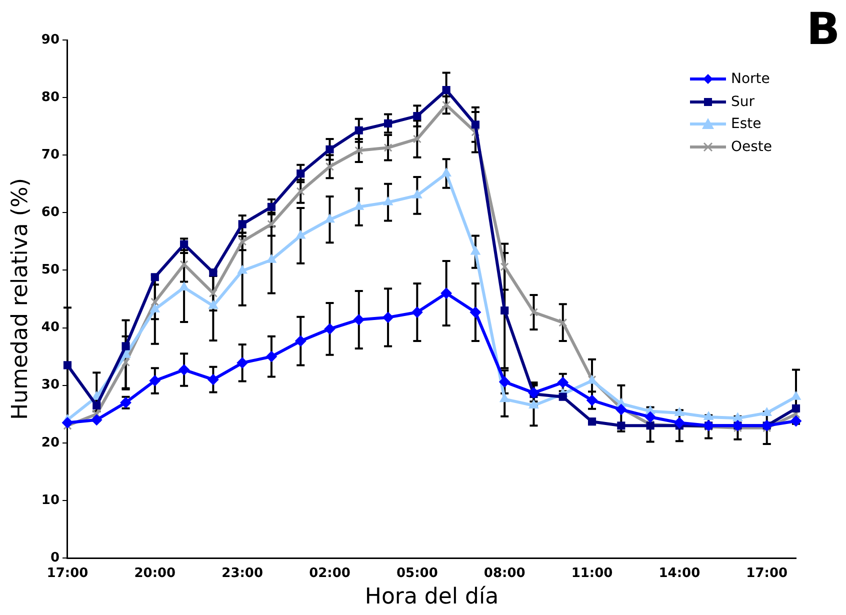  What do you see at coordinates (750, 79) in the screenshot?
I see `legend-label: Norte` at bounding box center [750, 79].